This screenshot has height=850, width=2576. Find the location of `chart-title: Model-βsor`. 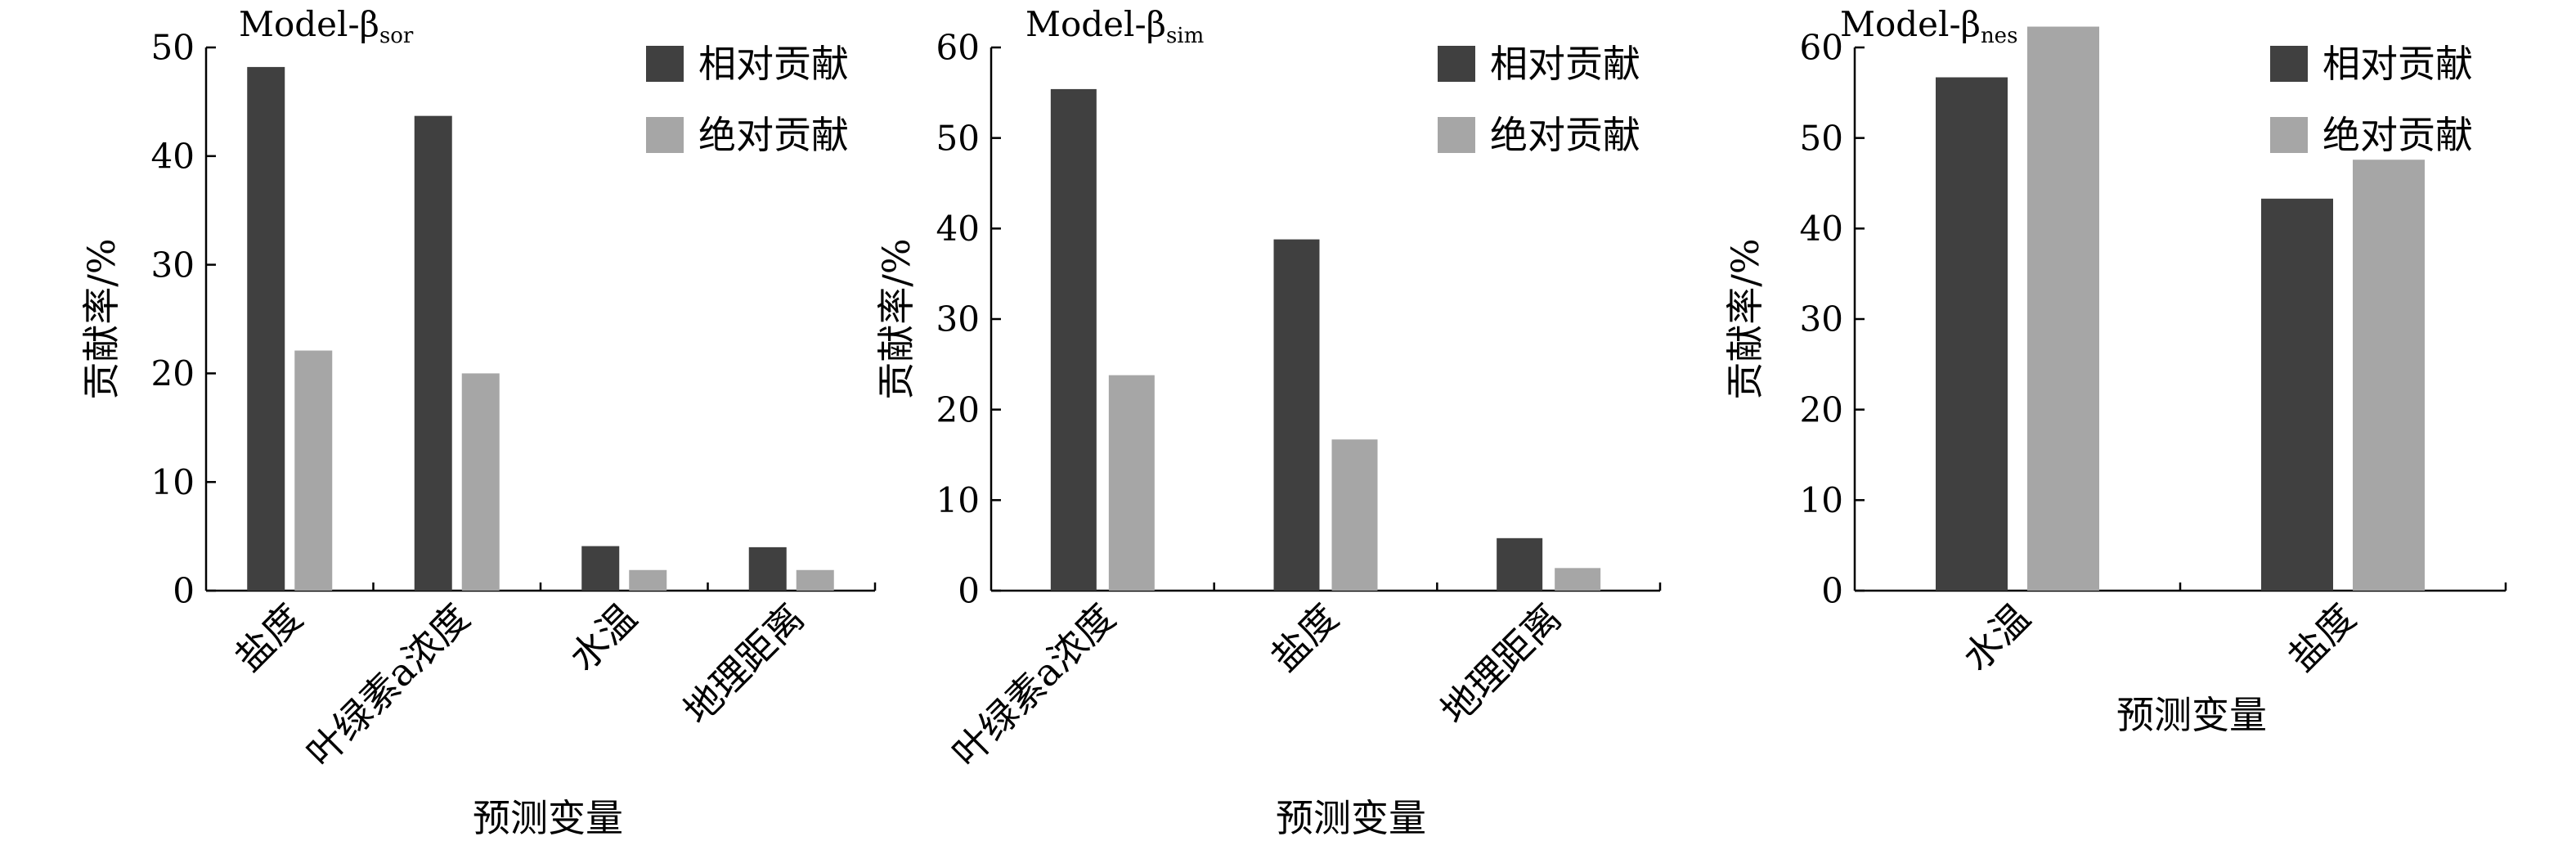

chart-title: Model-βsor is located at coordinates (327, 26).